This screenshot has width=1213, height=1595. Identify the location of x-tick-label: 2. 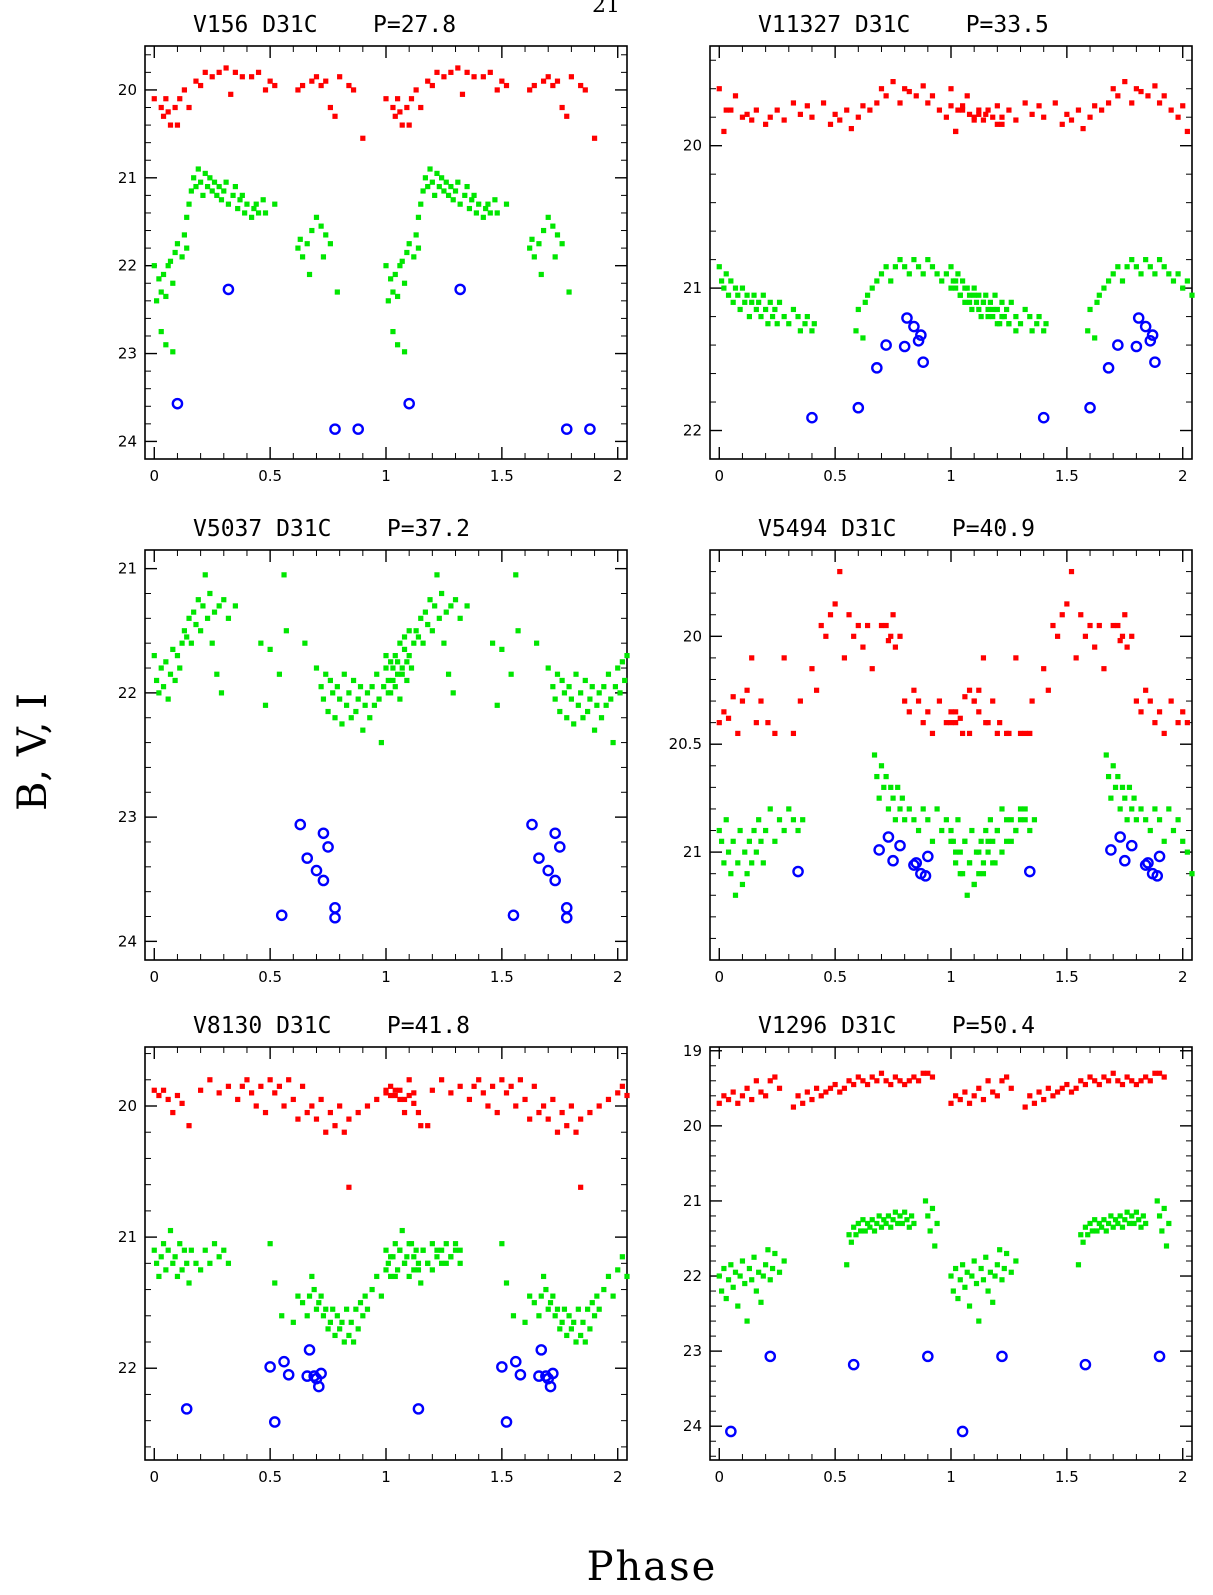
(1183, 476).